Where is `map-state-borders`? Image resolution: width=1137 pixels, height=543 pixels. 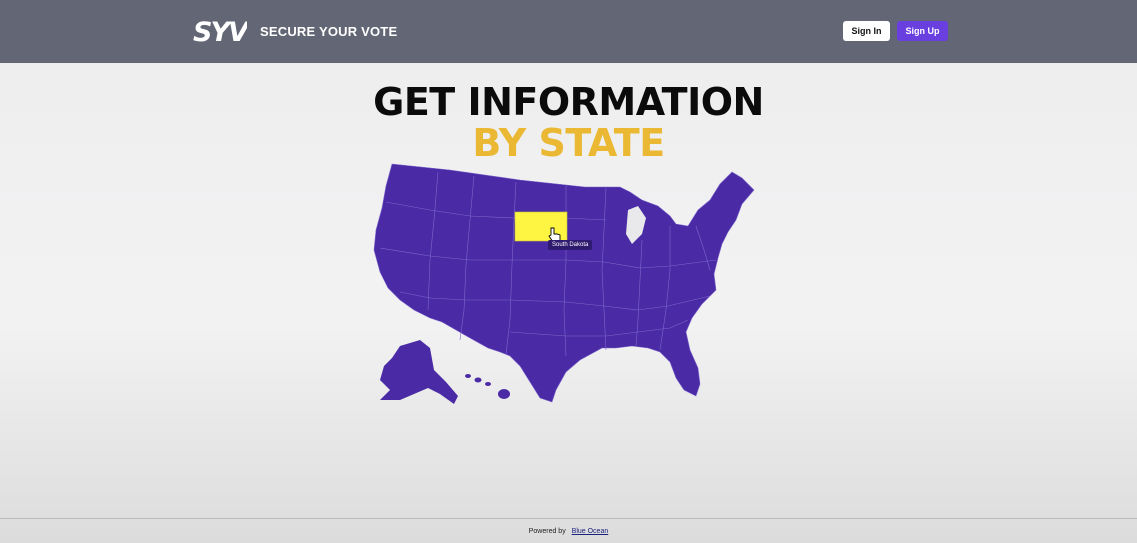
map-state-borders is located at coordinates (548, 264).